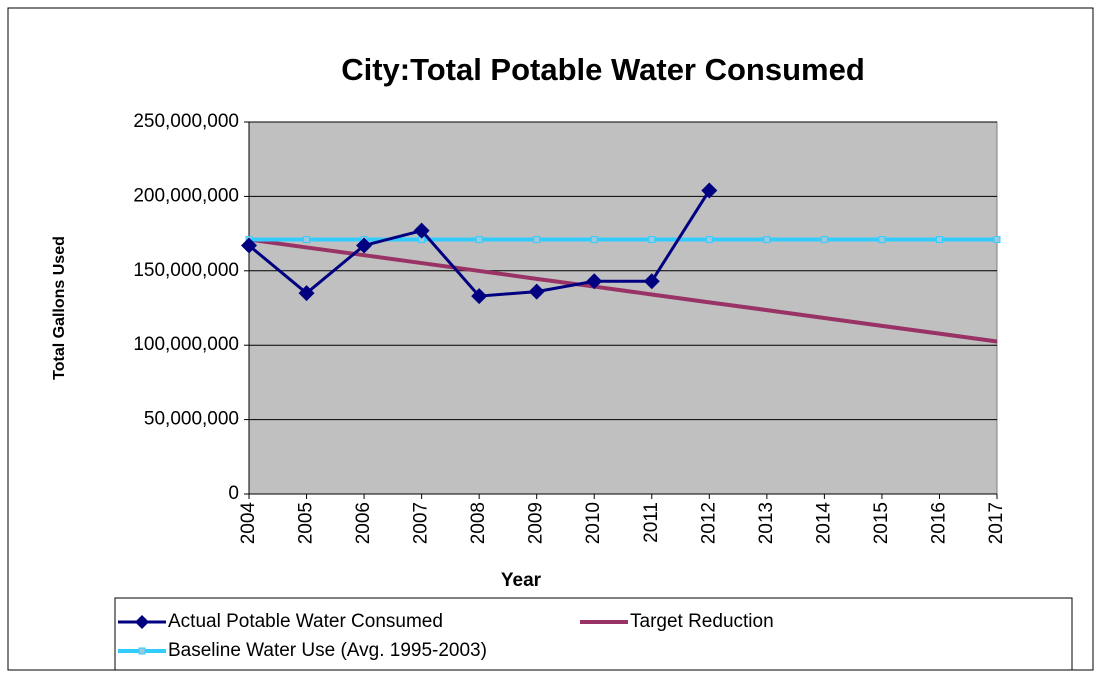  I want to click on x-tick-label: 2016, so click(938, 523).